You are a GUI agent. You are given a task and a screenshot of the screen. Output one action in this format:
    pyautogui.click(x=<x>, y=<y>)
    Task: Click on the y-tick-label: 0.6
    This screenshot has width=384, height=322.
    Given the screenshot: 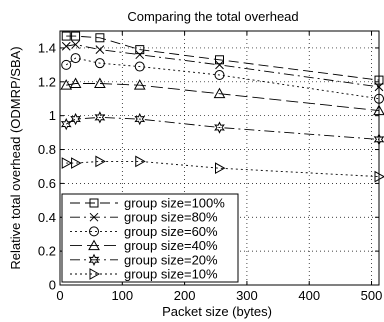 What is the action you would take?
    pyautogui.click(x=47, y=183)
    